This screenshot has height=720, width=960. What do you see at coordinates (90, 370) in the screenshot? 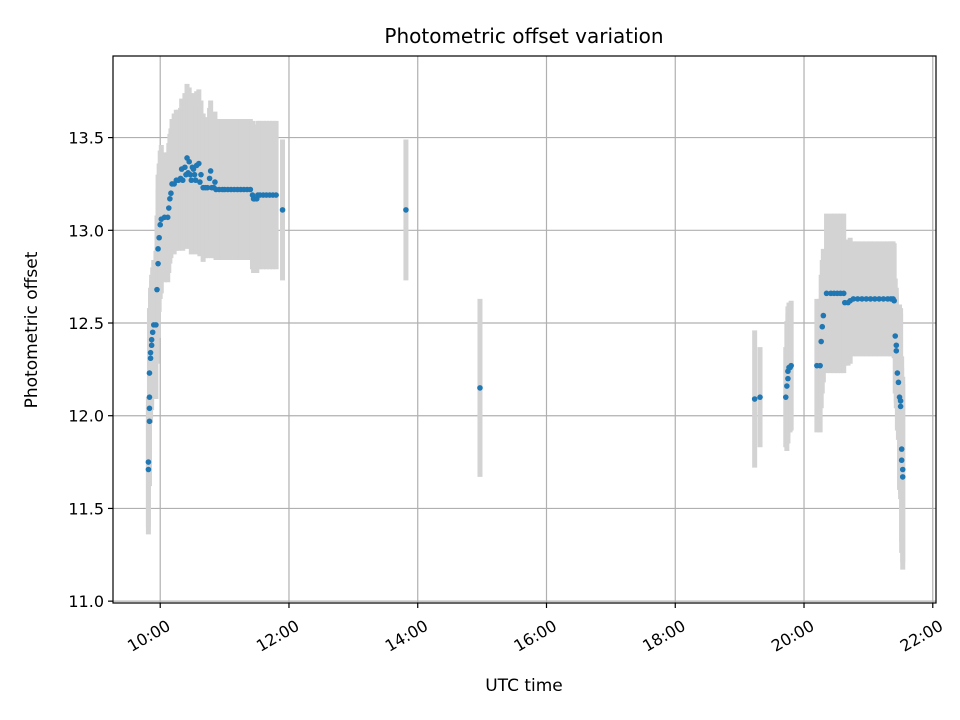
I see `y-axis-ticks: 11.0 11.5 12.0 12.5 13.0 13.5` at bounding box center [90, 370].